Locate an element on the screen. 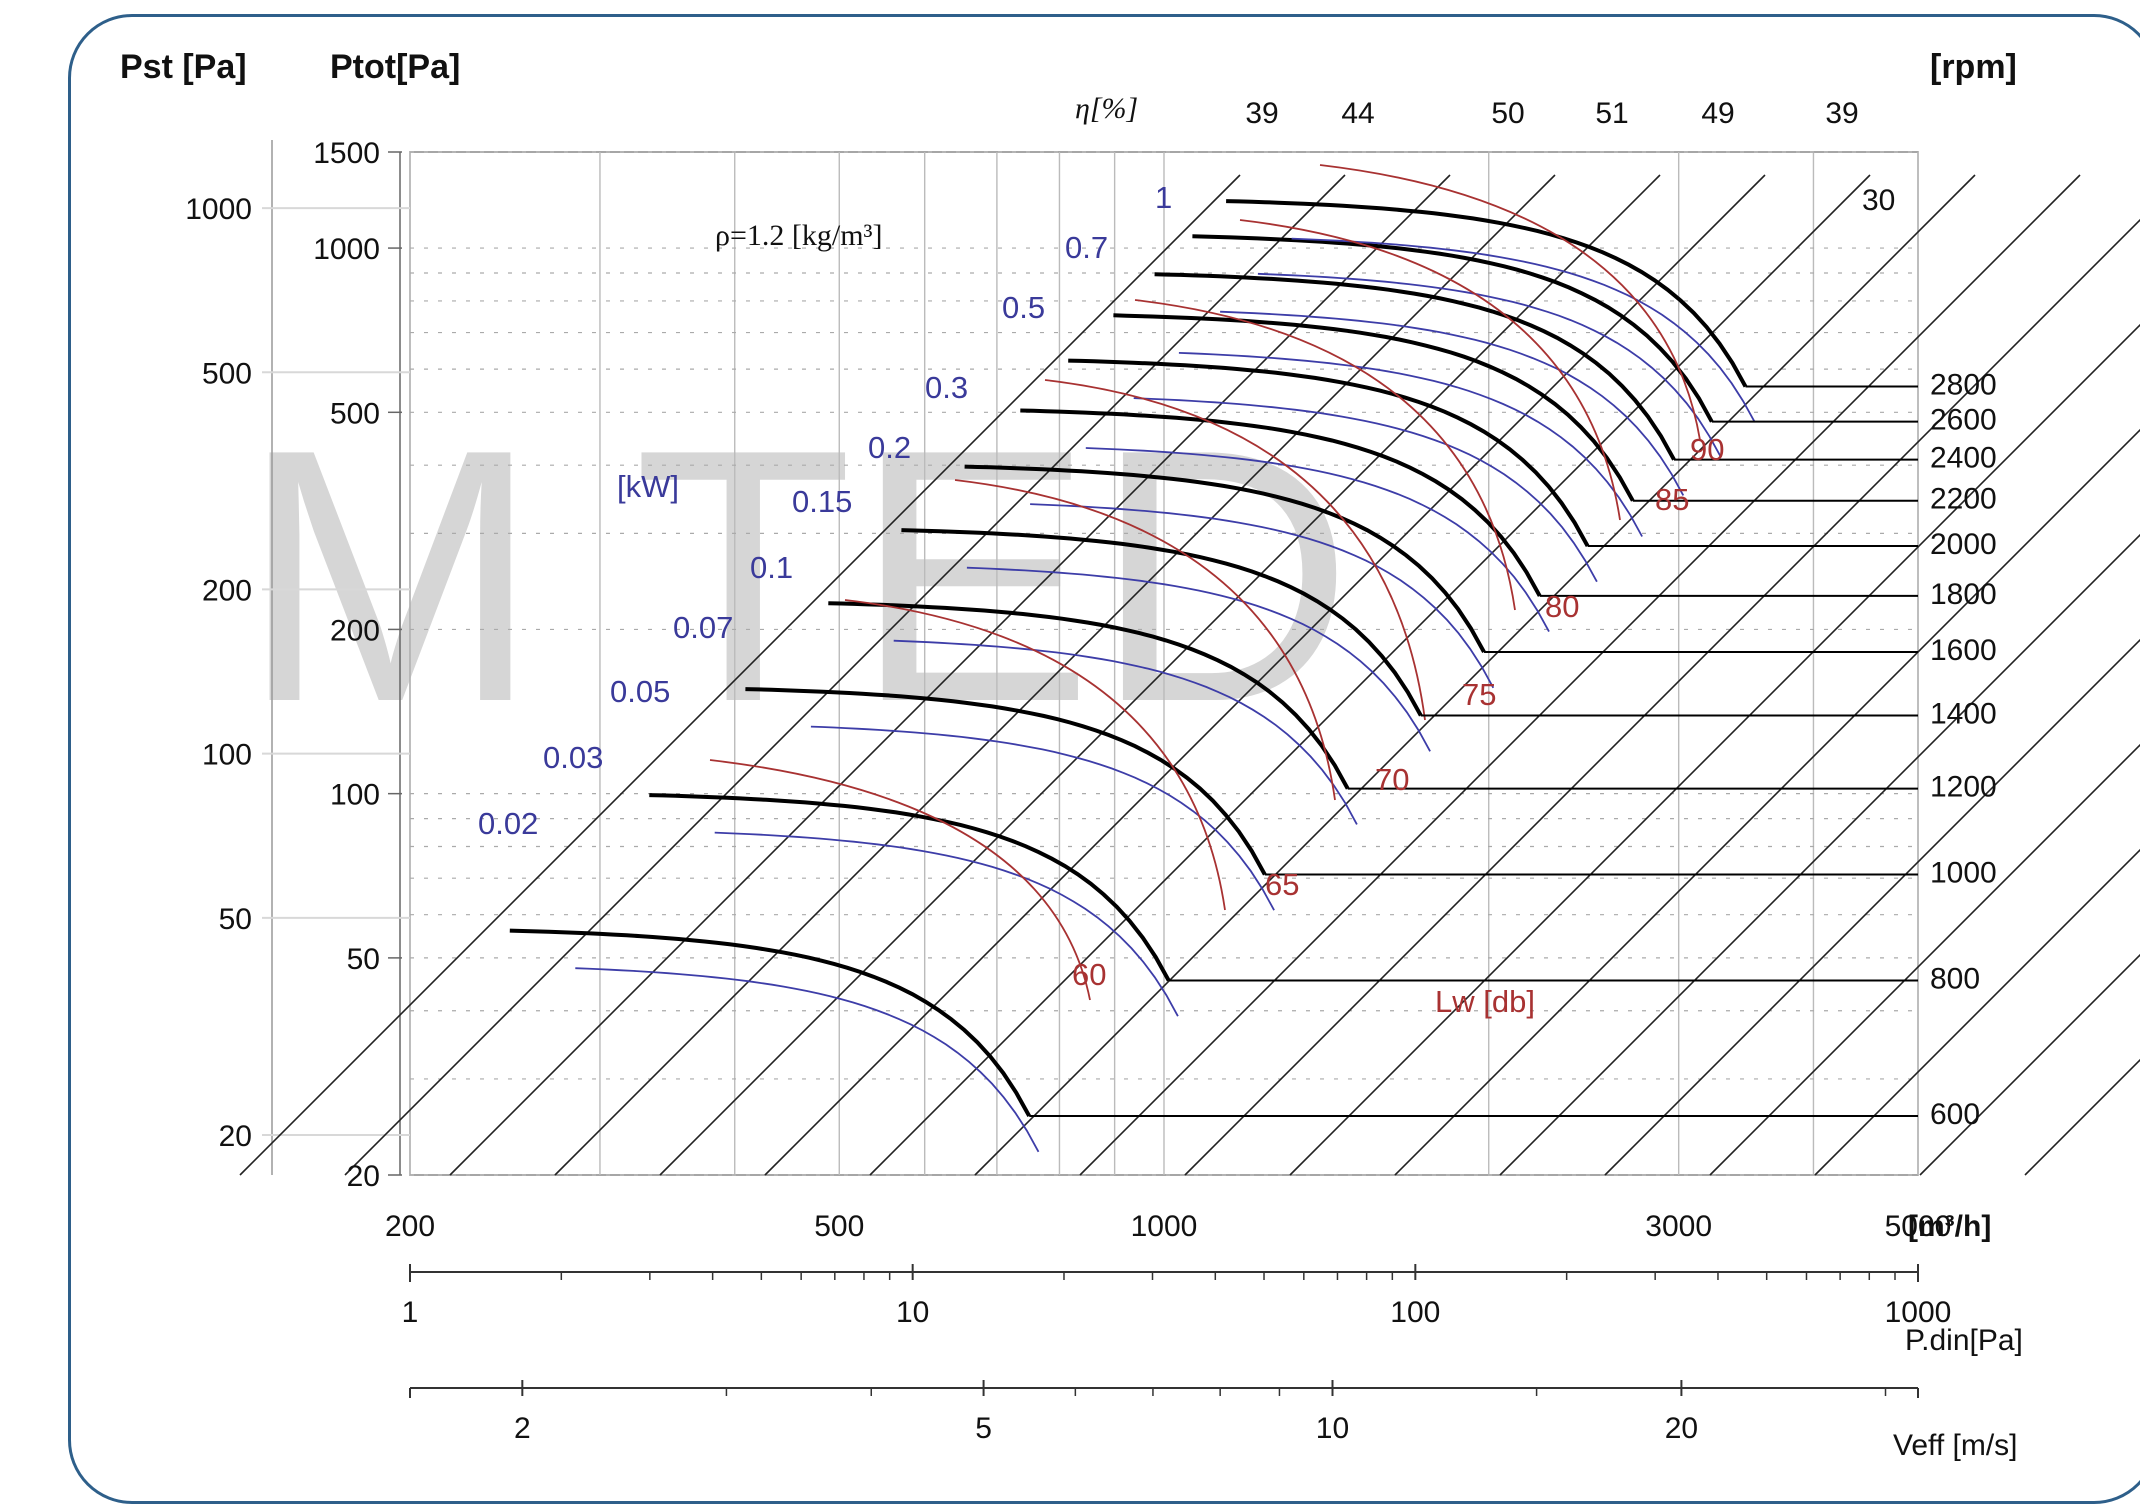 The height and width of the screenshot is (1504, 2140). rpm-label: 1000 is located at coordinates (1963, 872).